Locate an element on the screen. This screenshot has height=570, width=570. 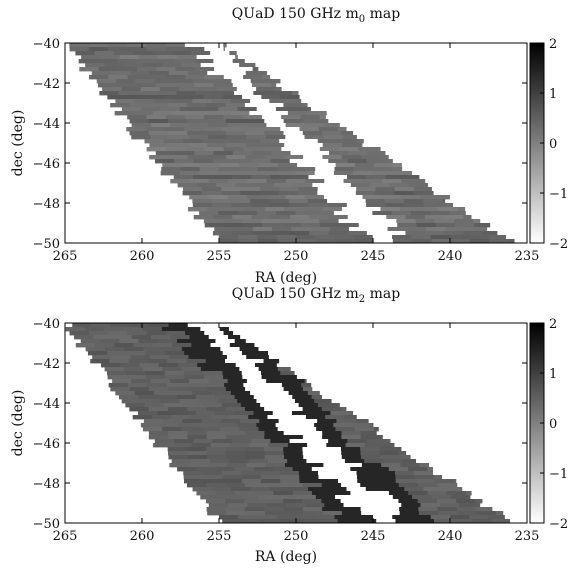
y-tick-label: −50 is located at coordinates (46, 524).